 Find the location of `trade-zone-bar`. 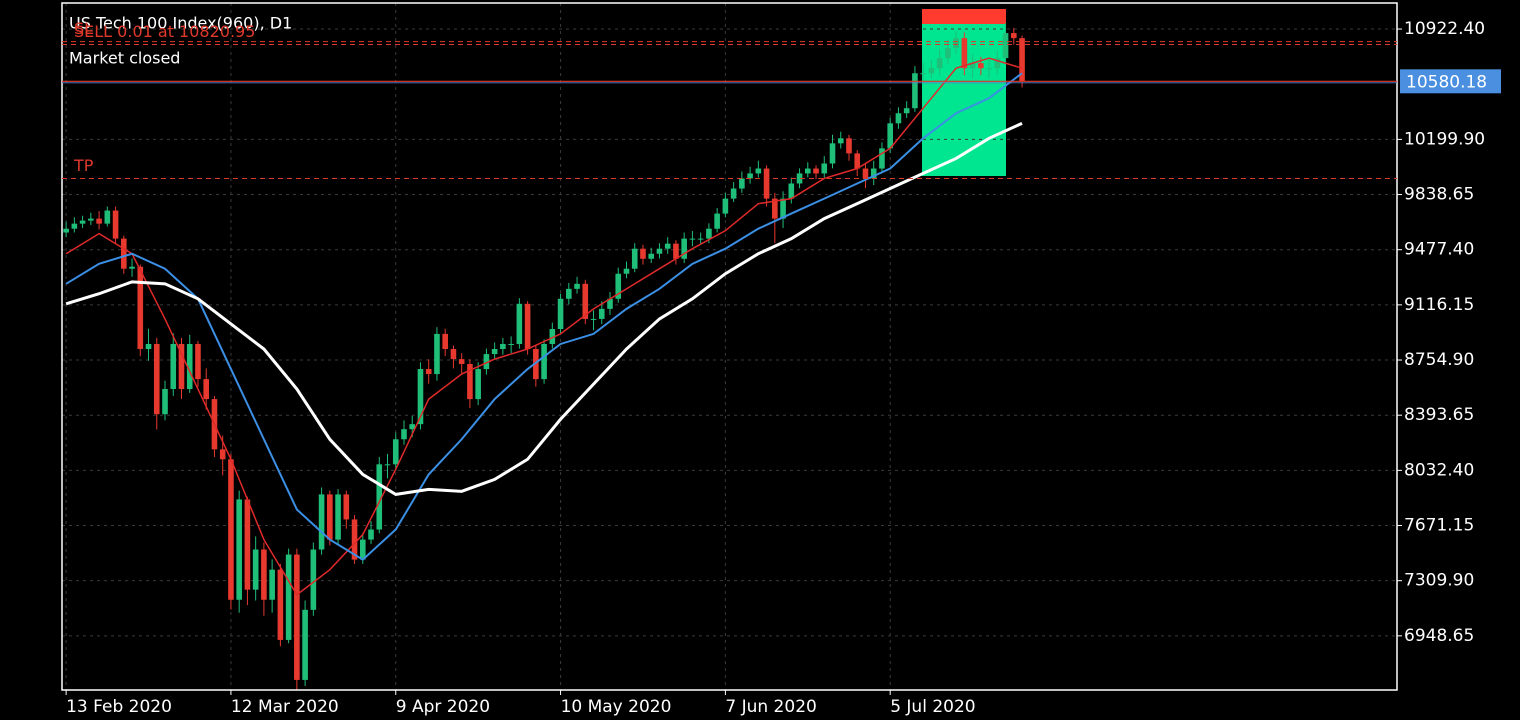

trade-zone-bar is located at coordinates (964, 16).